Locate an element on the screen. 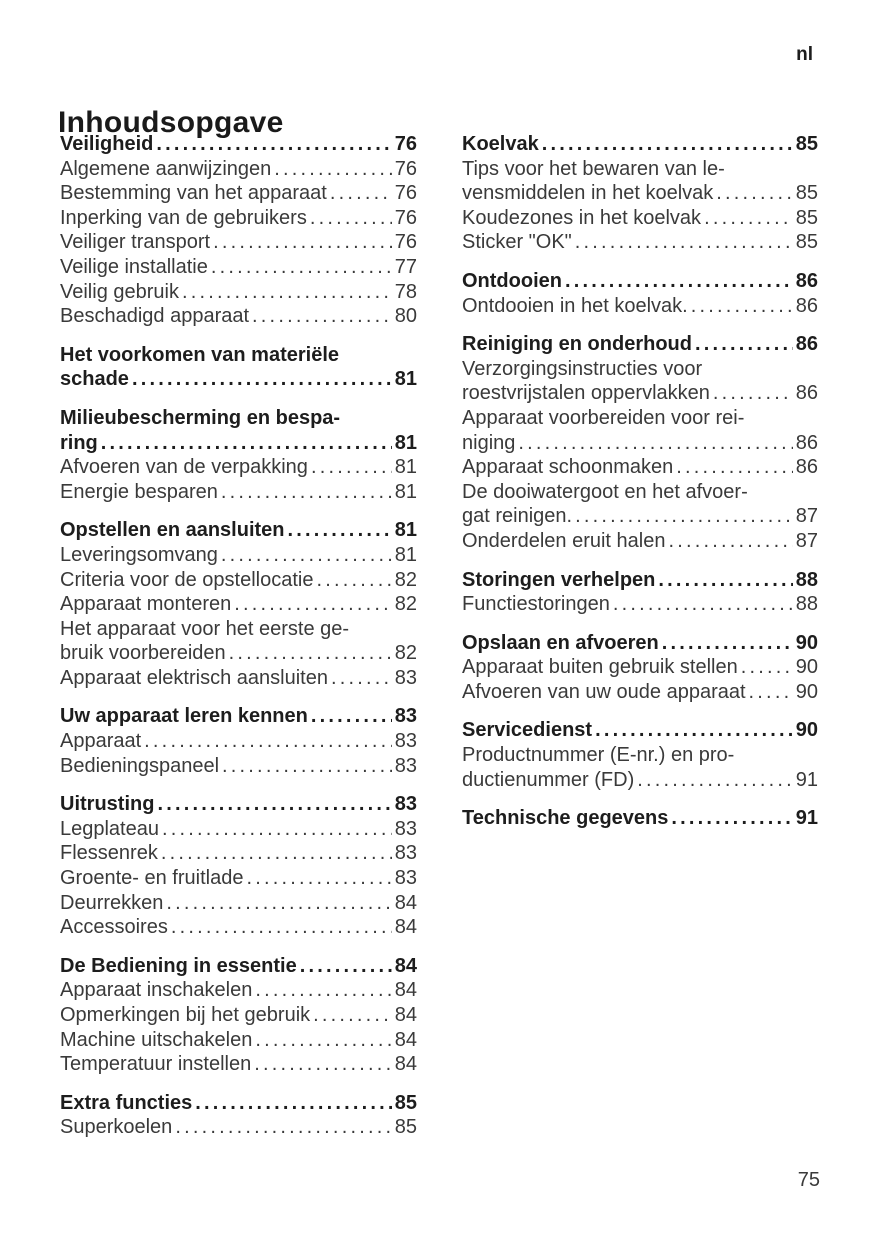  entry-label: schade is located at coordinates (94, 379).